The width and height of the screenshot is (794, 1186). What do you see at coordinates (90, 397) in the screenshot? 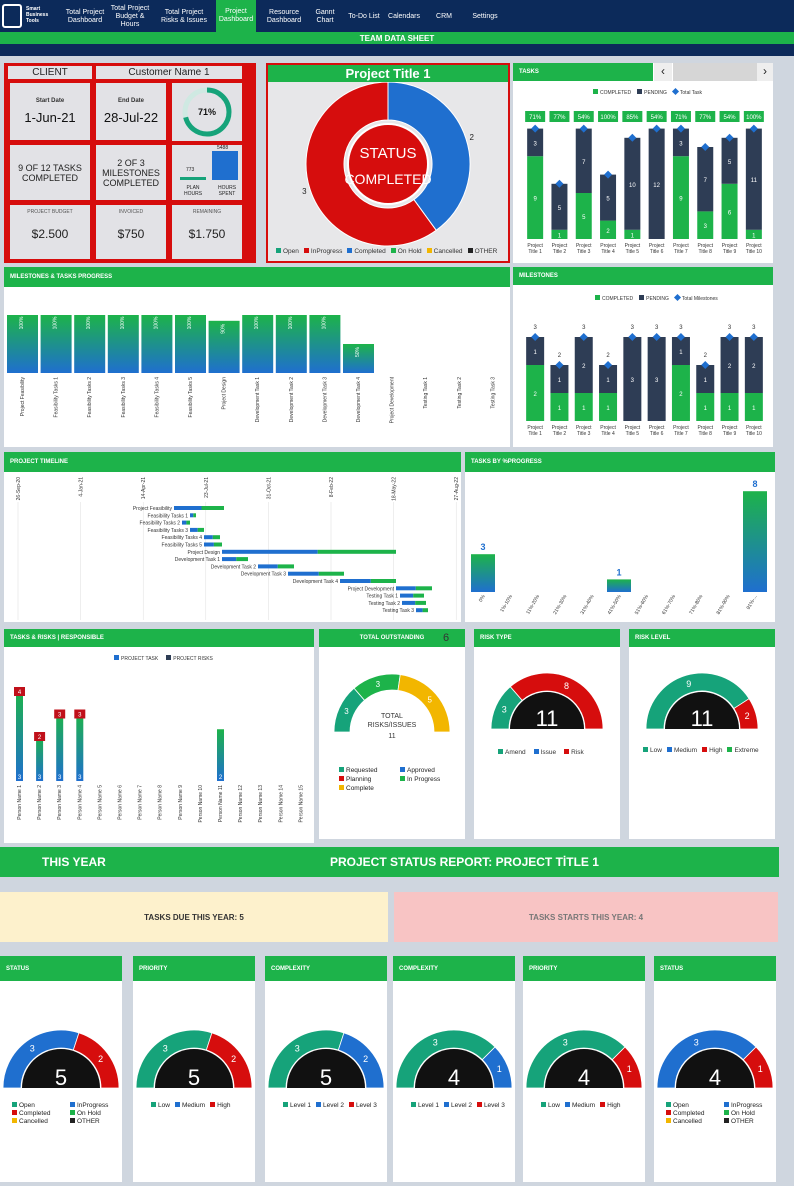
I see `progress-label-feasibility-tasks-2: Feasibility Tasks 2` at bounding box center [90, 397].